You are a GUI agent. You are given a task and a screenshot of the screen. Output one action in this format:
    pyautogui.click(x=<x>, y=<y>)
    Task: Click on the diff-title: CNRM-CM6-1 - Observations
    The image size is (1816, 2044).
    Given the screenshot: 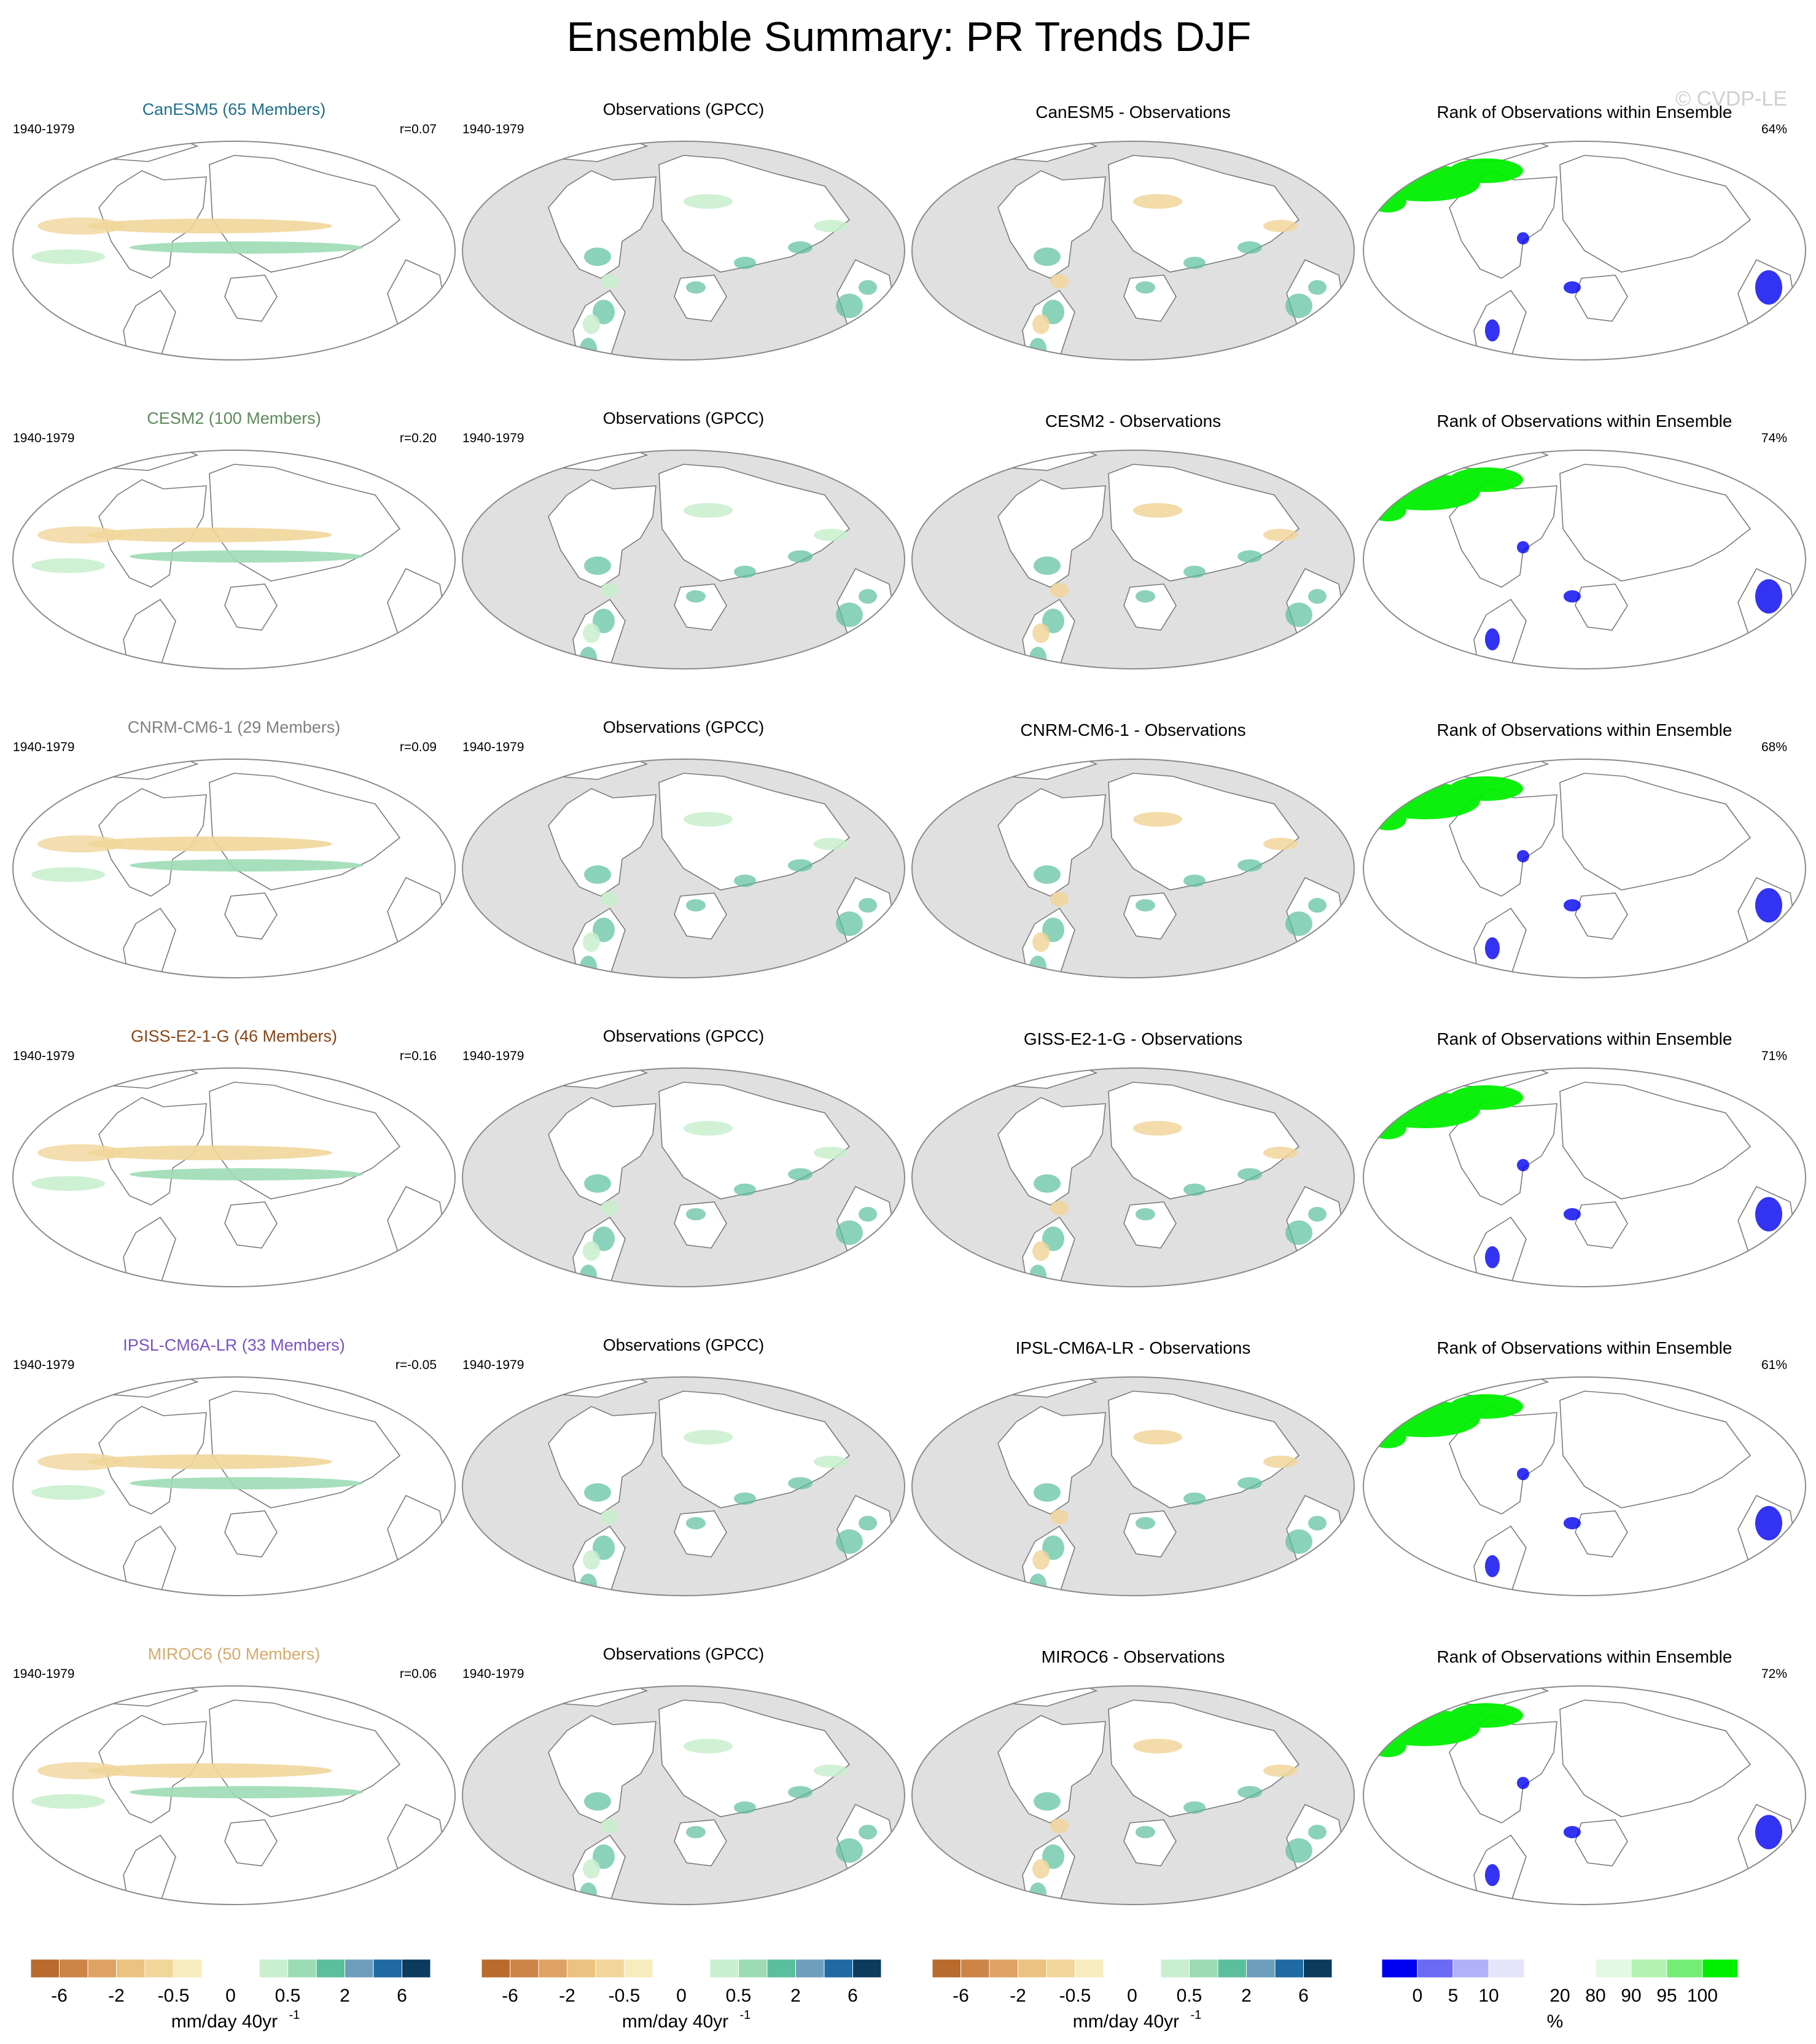 What is the action you would take?
    pyautogui.click(x=1132, y=729)
    